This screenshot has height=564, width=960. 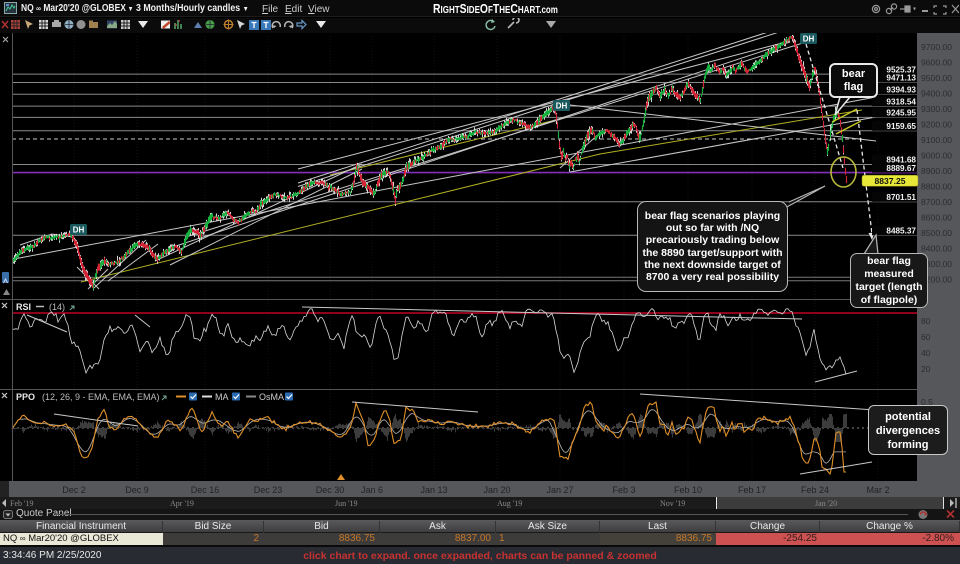 I want to click on svg-text: RSI, so click(x=23, y=307).